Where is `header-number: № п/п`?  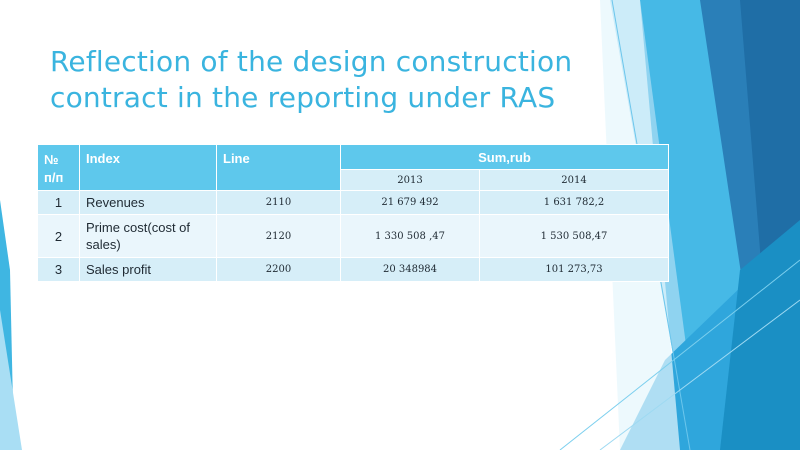
header-number: № п/п is located at coordinates (58, 167).